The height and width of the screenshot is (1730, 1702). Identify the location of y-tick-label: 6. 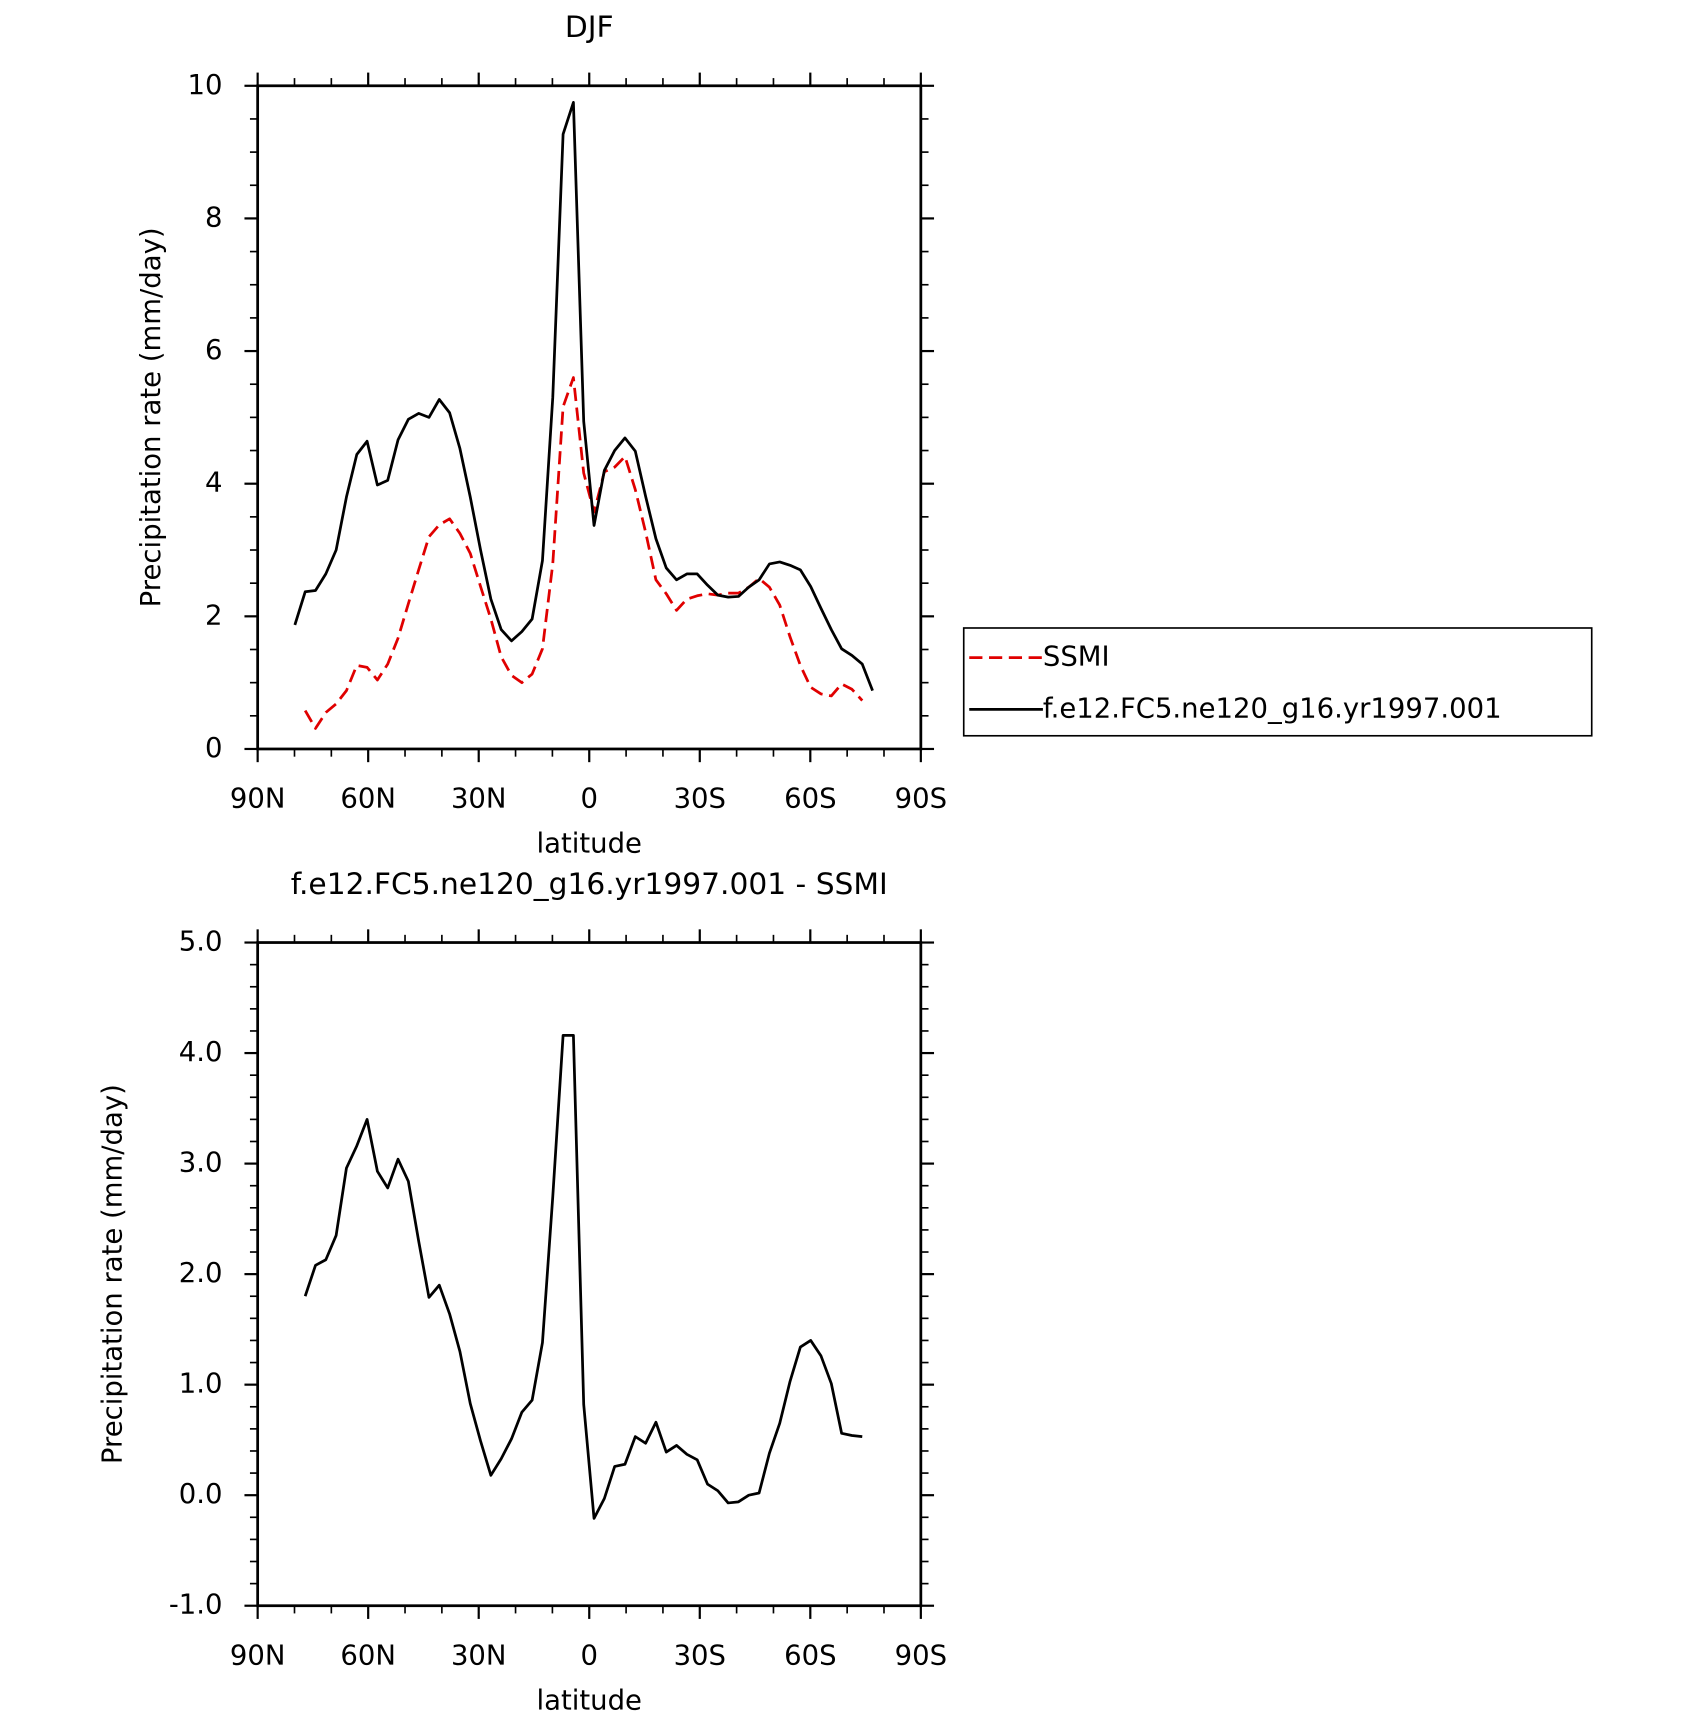
(214, 350).